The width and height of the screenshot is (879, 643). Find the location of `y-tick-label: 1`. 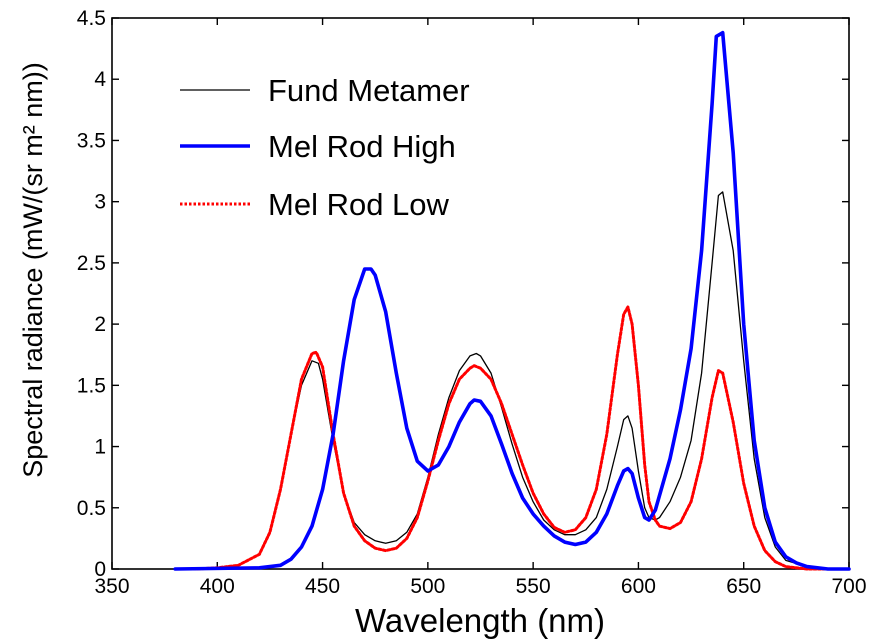

y-tick-label: 1 is located at coordinates (100, 447).